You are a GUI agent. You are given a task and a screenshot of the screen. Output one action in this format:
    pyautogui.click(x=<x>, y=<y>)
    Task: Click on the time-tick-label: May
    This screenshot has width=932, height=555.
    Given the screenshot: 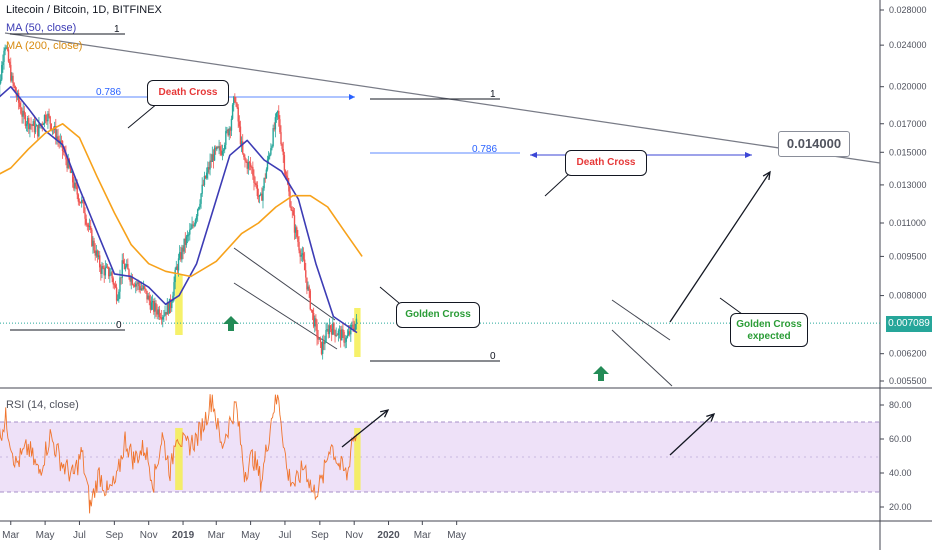 What is the action you would take?
    pyautogui.click(x=456, y=535)
    